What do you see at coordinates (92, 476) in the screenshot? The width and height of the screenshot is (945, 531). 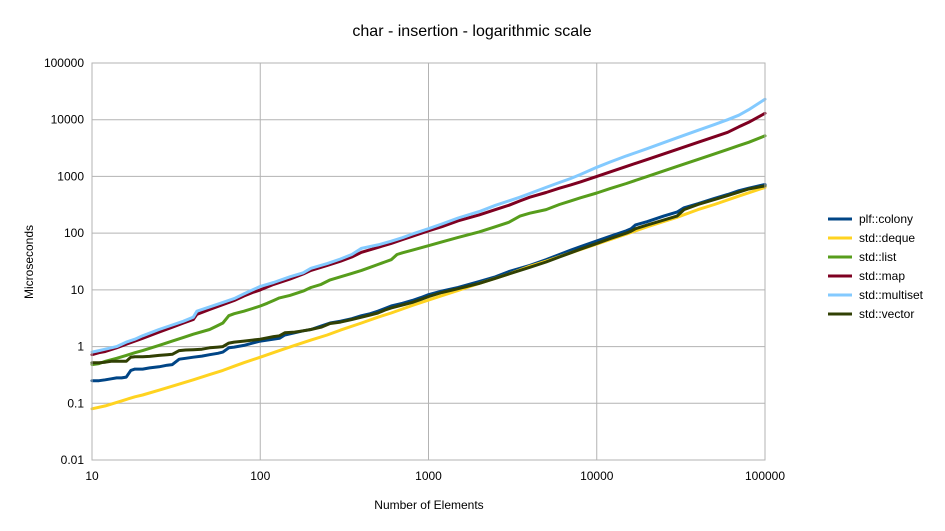 I see `x-tick-label: 10` at bounding box center [92, 476].